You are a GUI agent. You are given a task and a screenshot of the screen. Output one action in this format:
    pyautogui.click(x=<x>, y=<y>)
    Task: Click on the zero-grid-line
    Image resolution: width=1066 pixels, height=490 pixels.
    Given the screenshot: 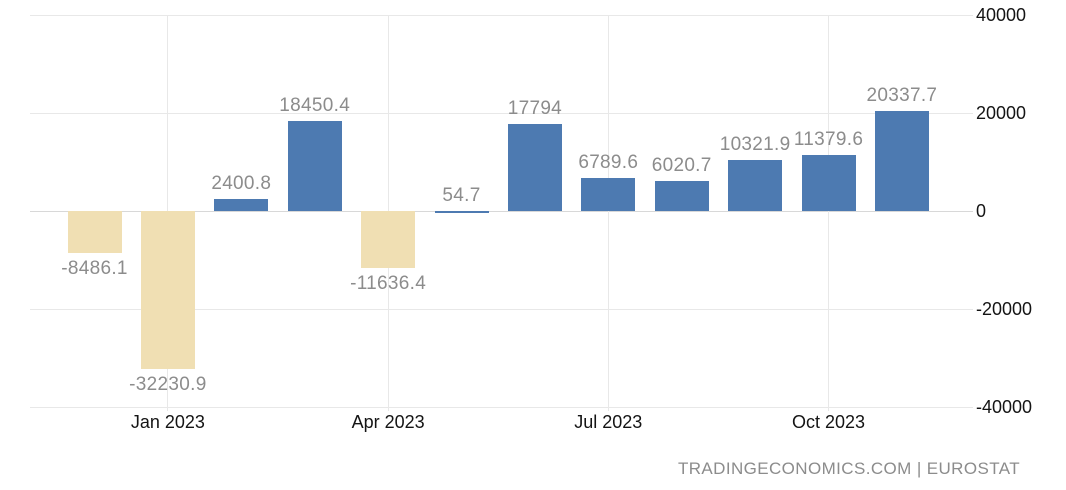 What is the action you would take?
    pyautogui.click(x=501, y=211)
    